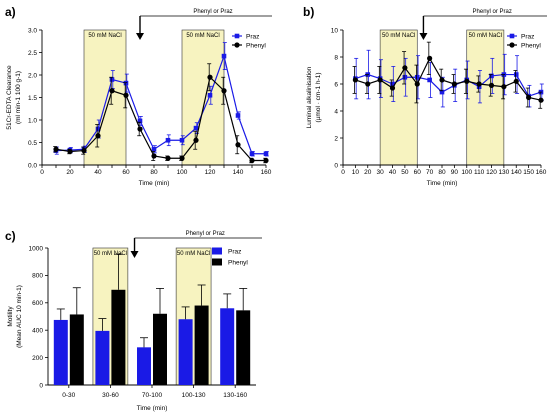  I want to click on y-tick-label: 1.5, so click(32, 98).